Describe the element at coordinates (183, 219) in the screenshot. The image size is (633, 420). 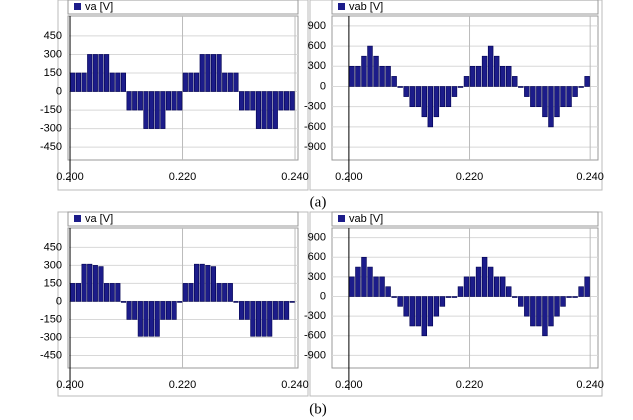
I see `legend-band` at that location.